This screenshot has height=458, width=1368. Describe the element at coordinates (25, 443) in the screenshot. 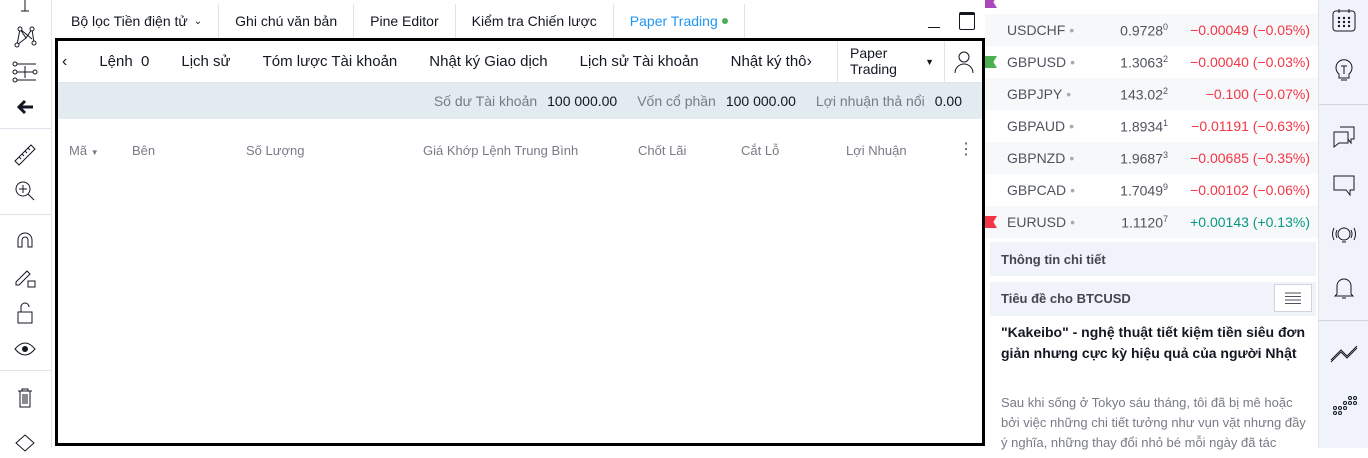

I see `layers-icon` at that location.